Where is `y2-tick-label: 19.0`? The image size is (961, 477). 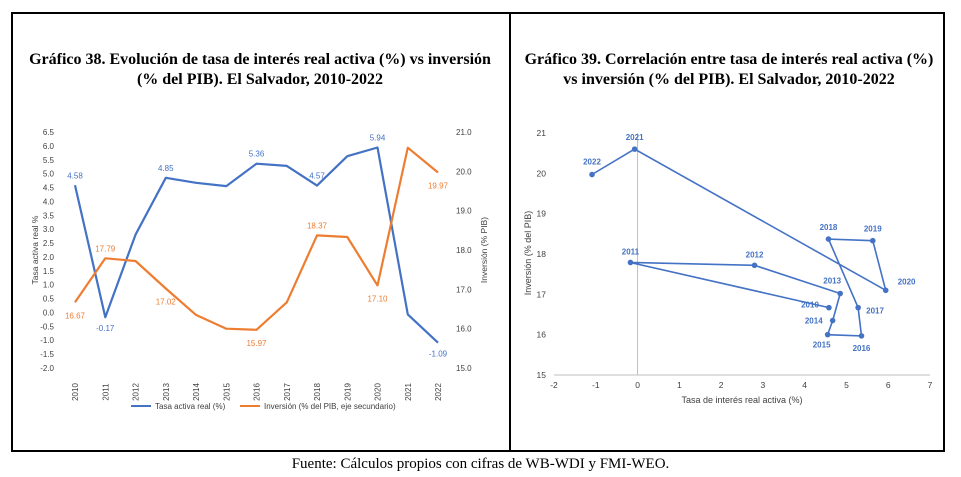
y2-tick-label: 19.0 is located at coordinates (464, 211).